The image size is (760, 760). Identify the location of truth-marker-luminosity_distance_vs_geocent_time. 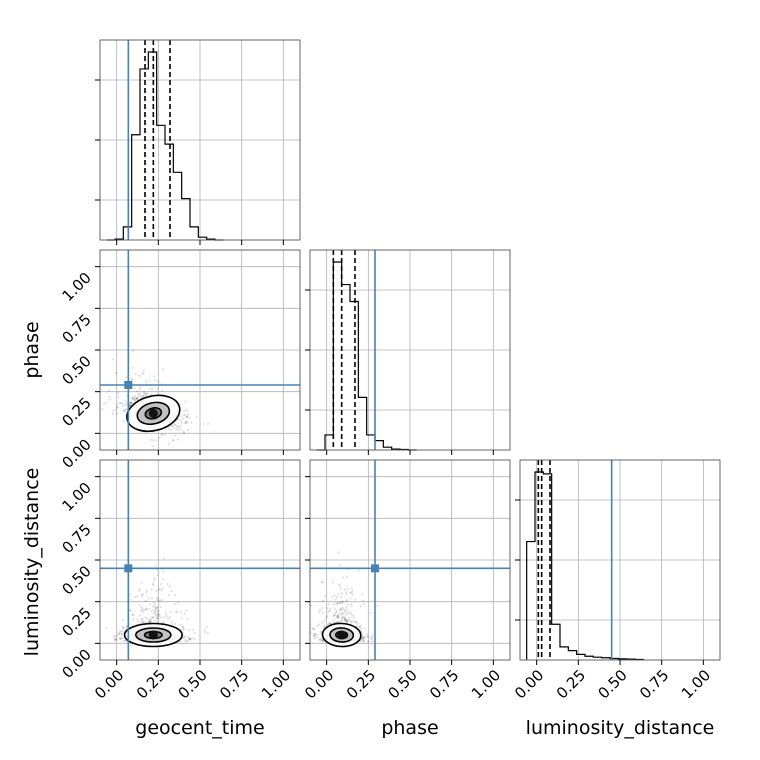
(128, 568).